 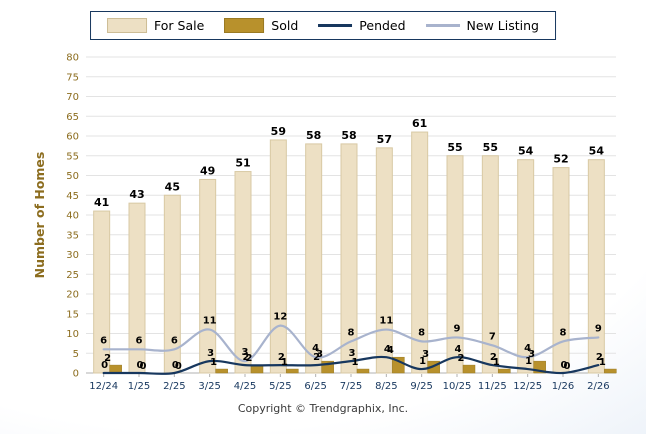 I want to click on svg-text: 80, so click(x=72, y=58).